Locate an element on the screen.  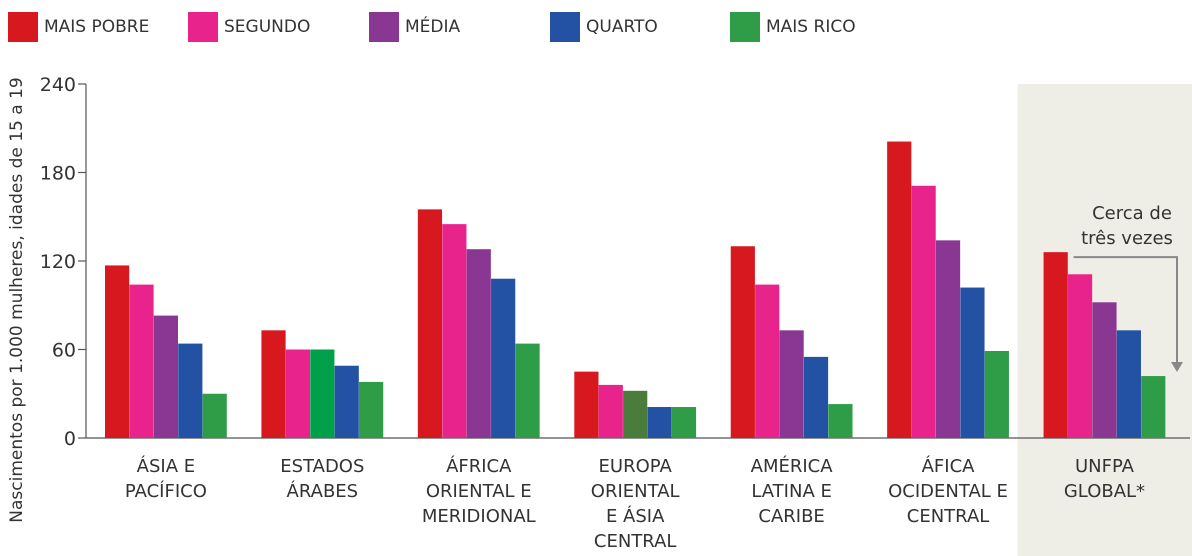
legend-swatch-poorest is located at coordinates (23, 27).